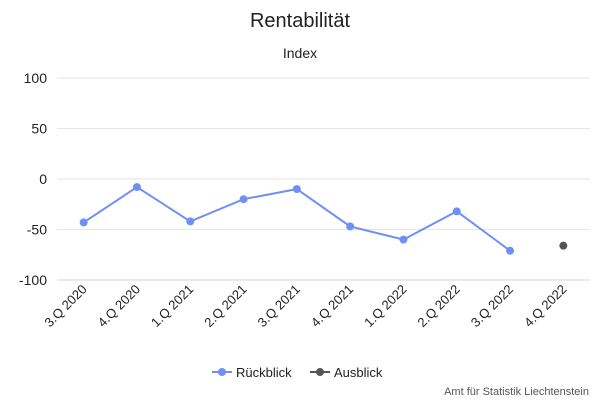 Image resolution: width=600 pixels, height=400 pixels. What do you see at coordinates (222, 372) in the screenshot?
I see `legend-marker-rueckblick` at bounding box center [222, 372].